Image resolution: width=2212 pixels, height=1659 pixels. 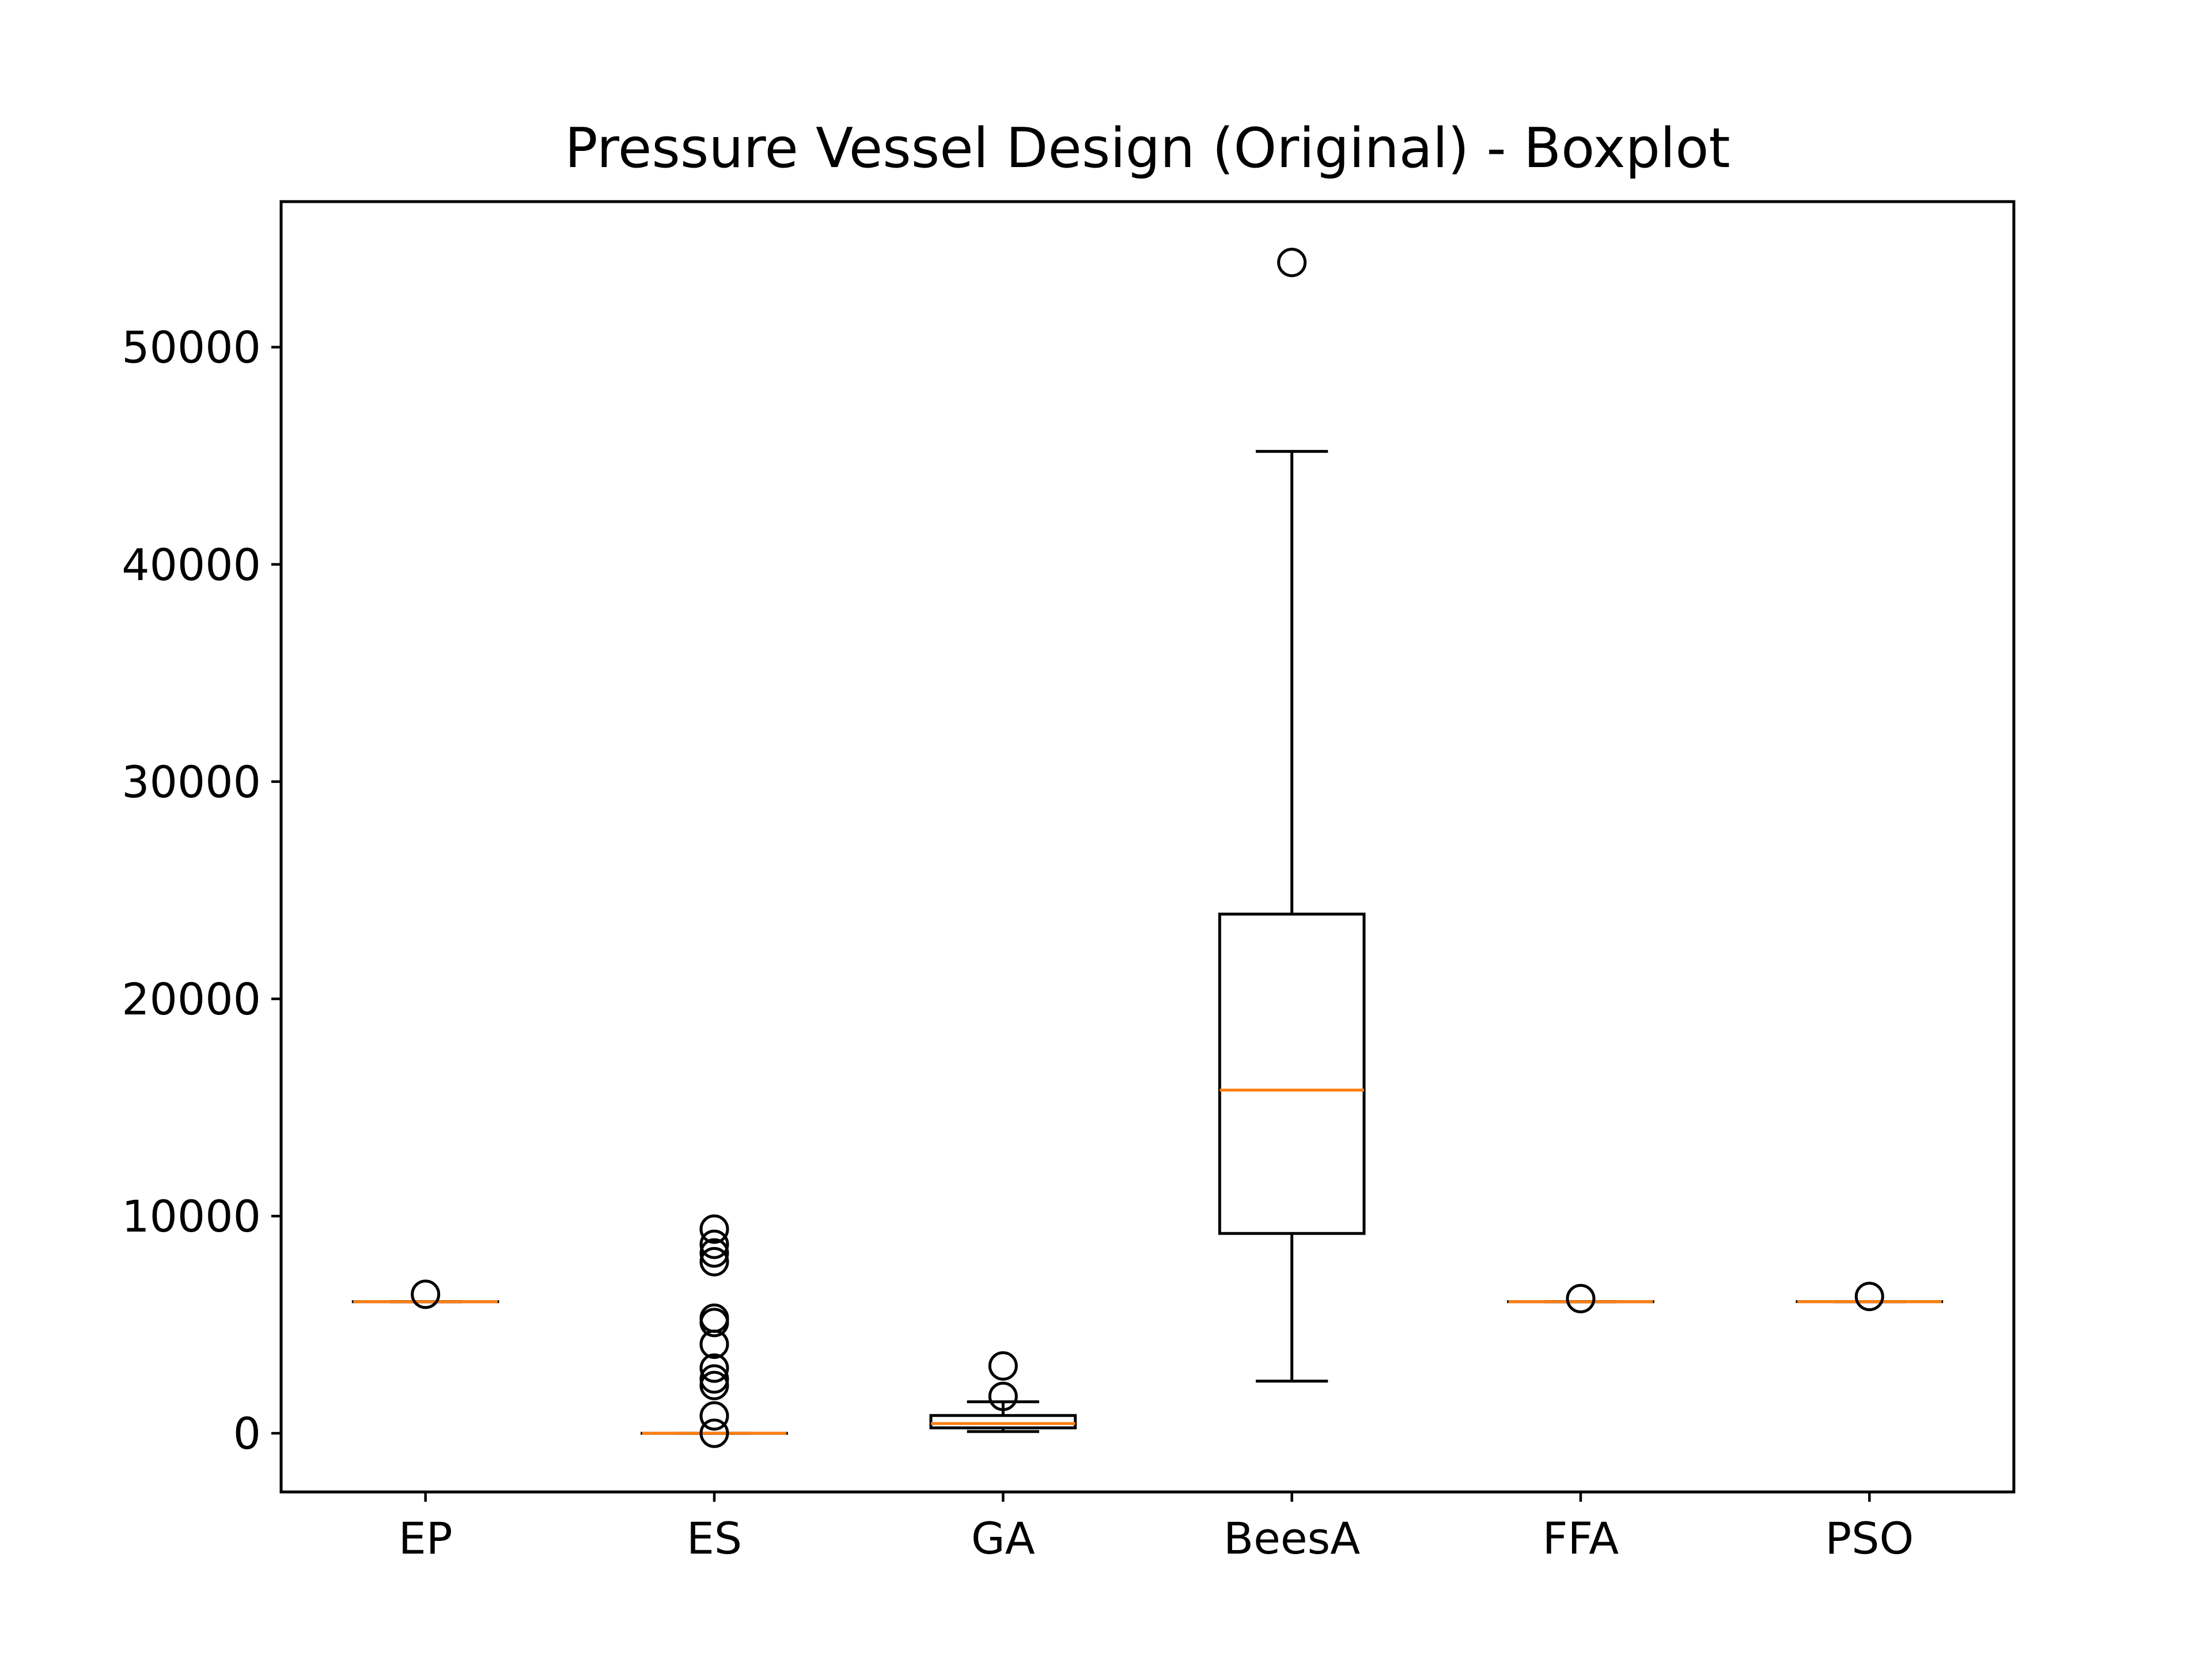 What do you see at coordinates (1869, 1538) in the screenshot?
I see `x-tick-label: PSO` at bounding box center [1869, 1538].